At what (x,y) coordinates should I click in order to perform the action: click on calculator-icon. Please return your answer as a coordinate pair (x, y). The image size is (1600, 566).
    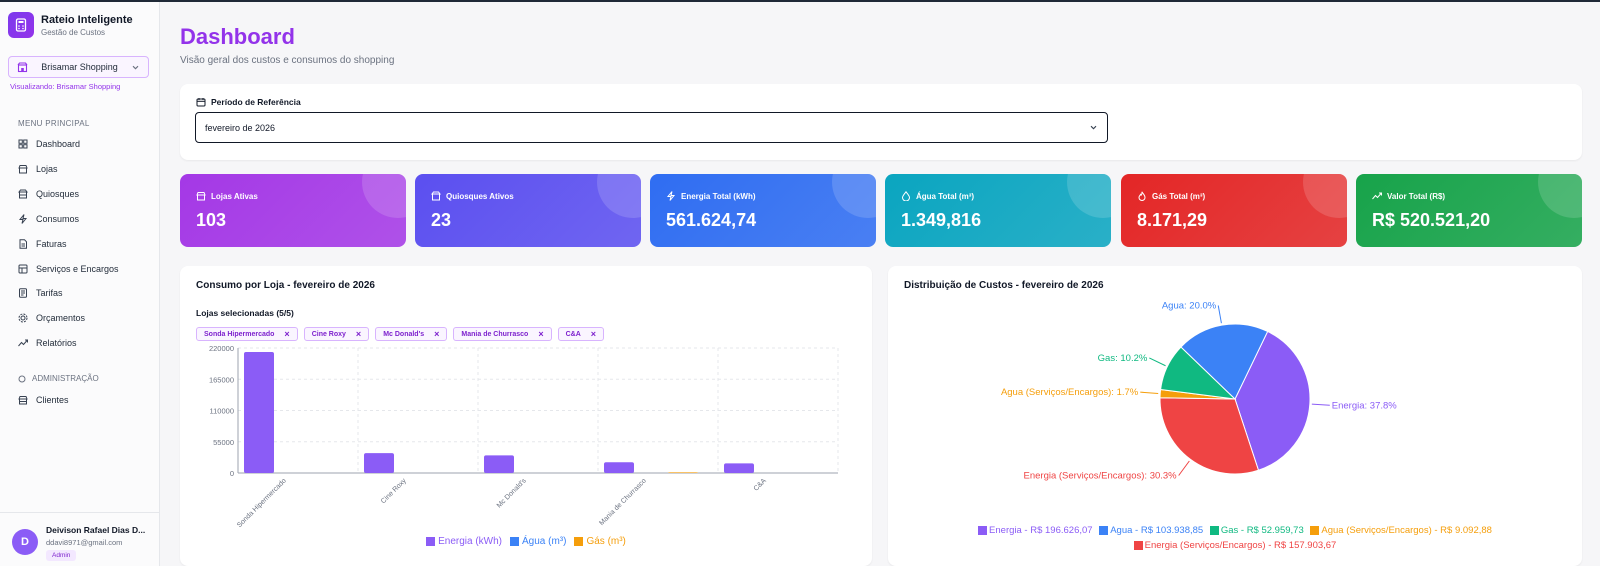
    Looking at the image, I should click on (21, 25).